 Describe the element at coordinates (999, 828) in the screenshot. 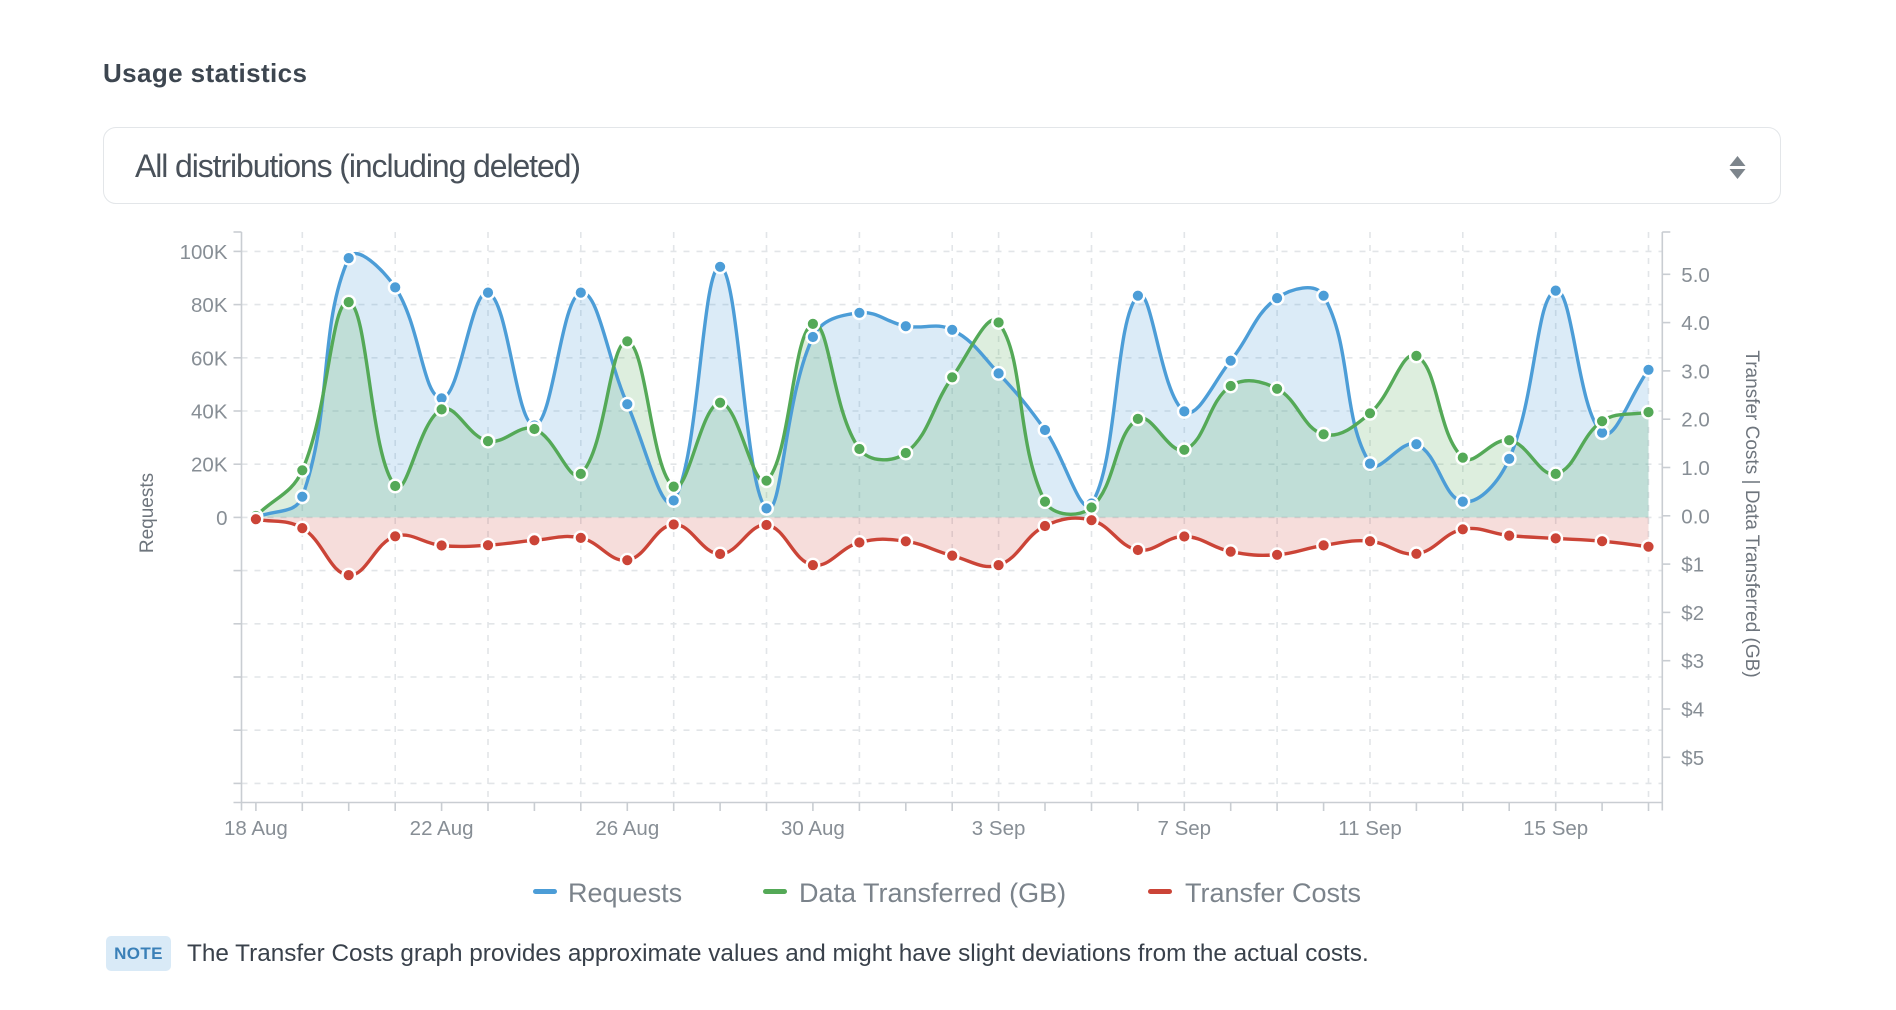

I see `svg-text: 3 Sep` at that location.